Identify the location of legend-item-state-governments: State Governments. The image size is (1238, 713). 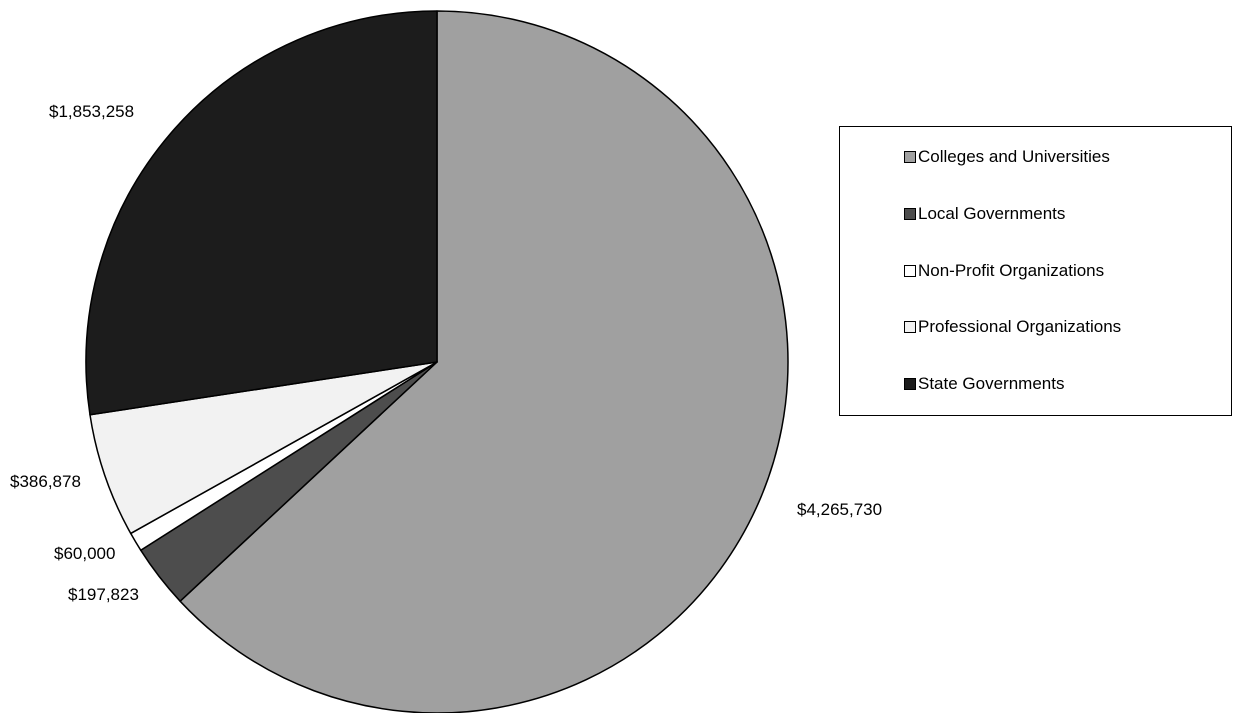
(984, 384).